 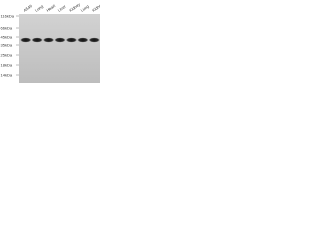 What do you see at coordinates (7, 44) in the screenshot?
I see `marker-label: 35kDa` at bounding box center [7, 44].